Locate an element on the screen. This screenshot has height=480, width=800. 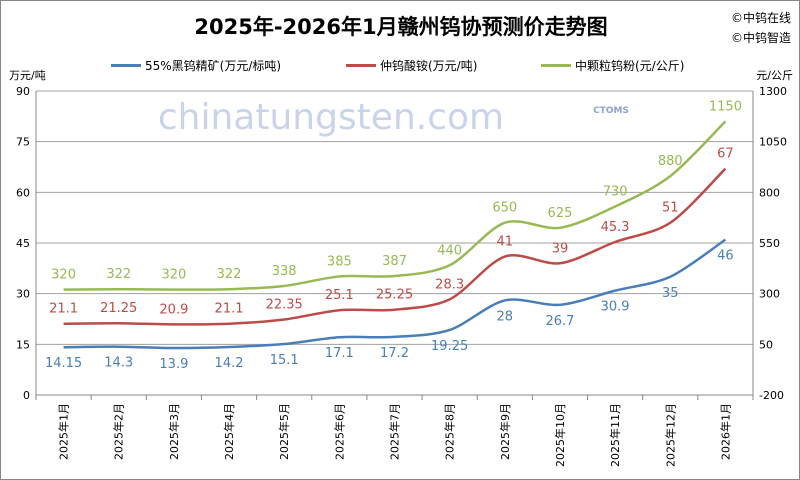
legend-label: 55%黑钨精矿(万元/标吨) is located at coordinates (213, 66).